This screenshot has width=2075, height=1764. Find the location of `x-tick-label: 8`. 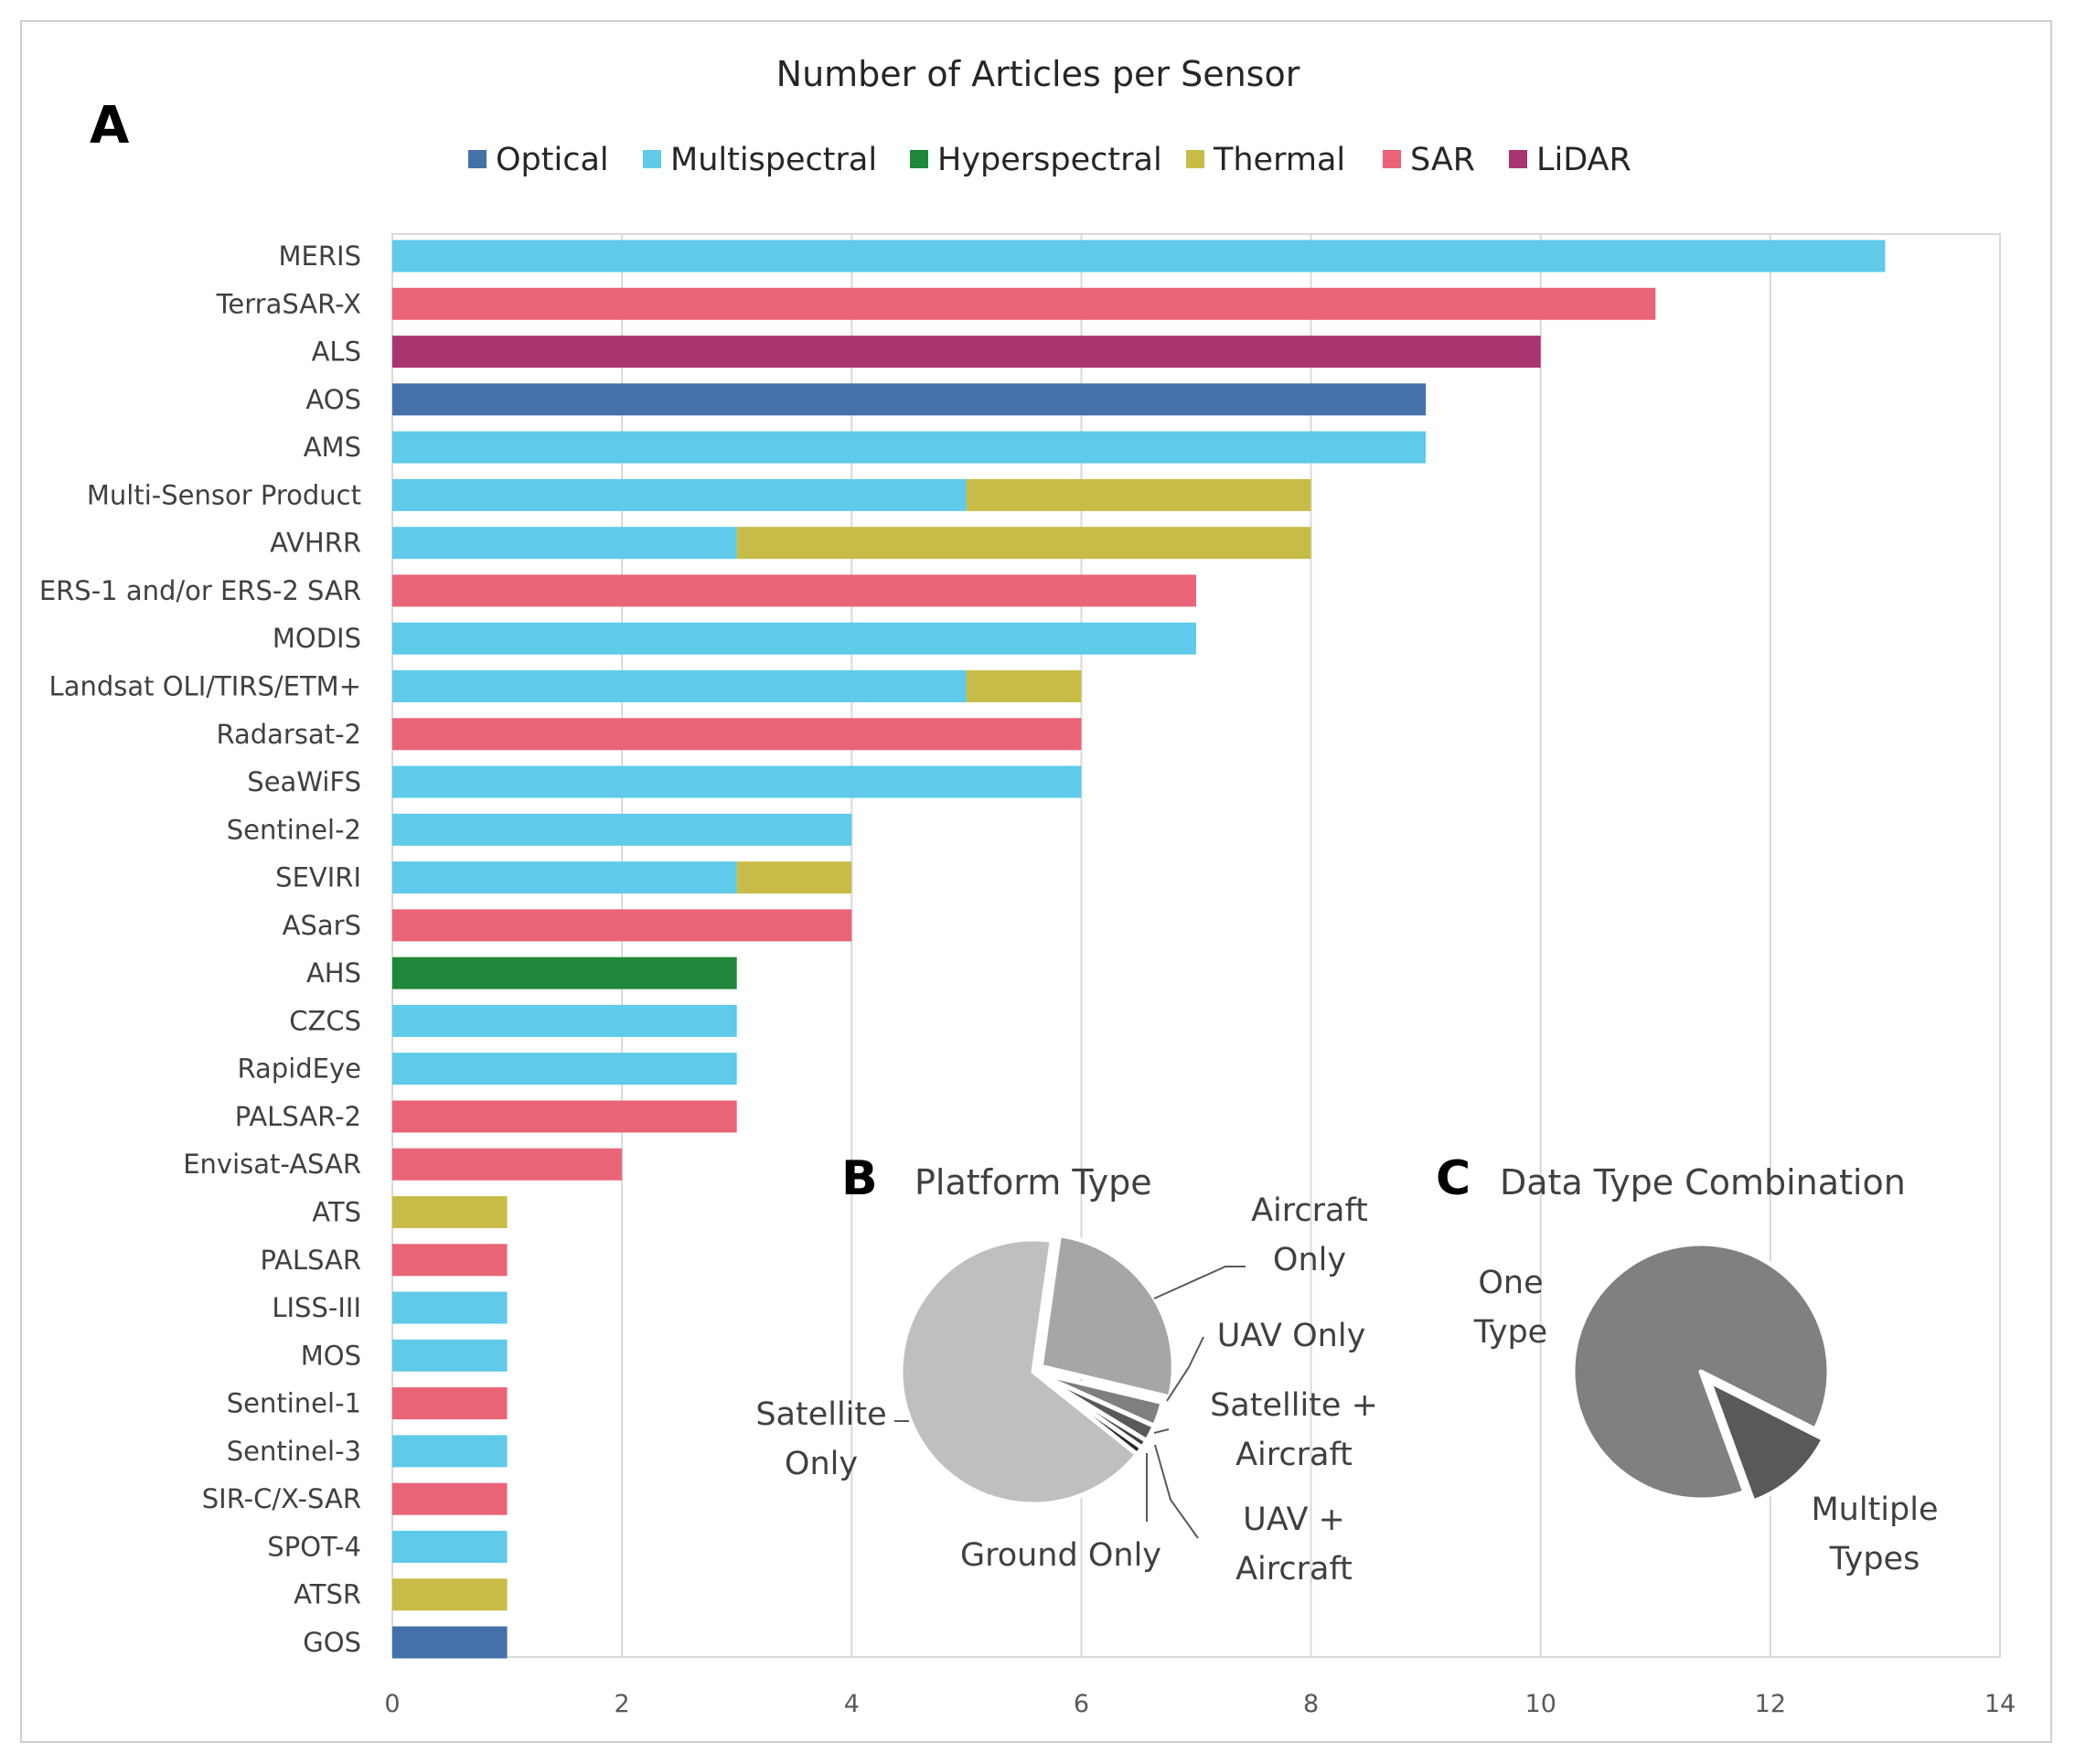

x-tick-label: 8 is located at coordinates (1311, 1704).